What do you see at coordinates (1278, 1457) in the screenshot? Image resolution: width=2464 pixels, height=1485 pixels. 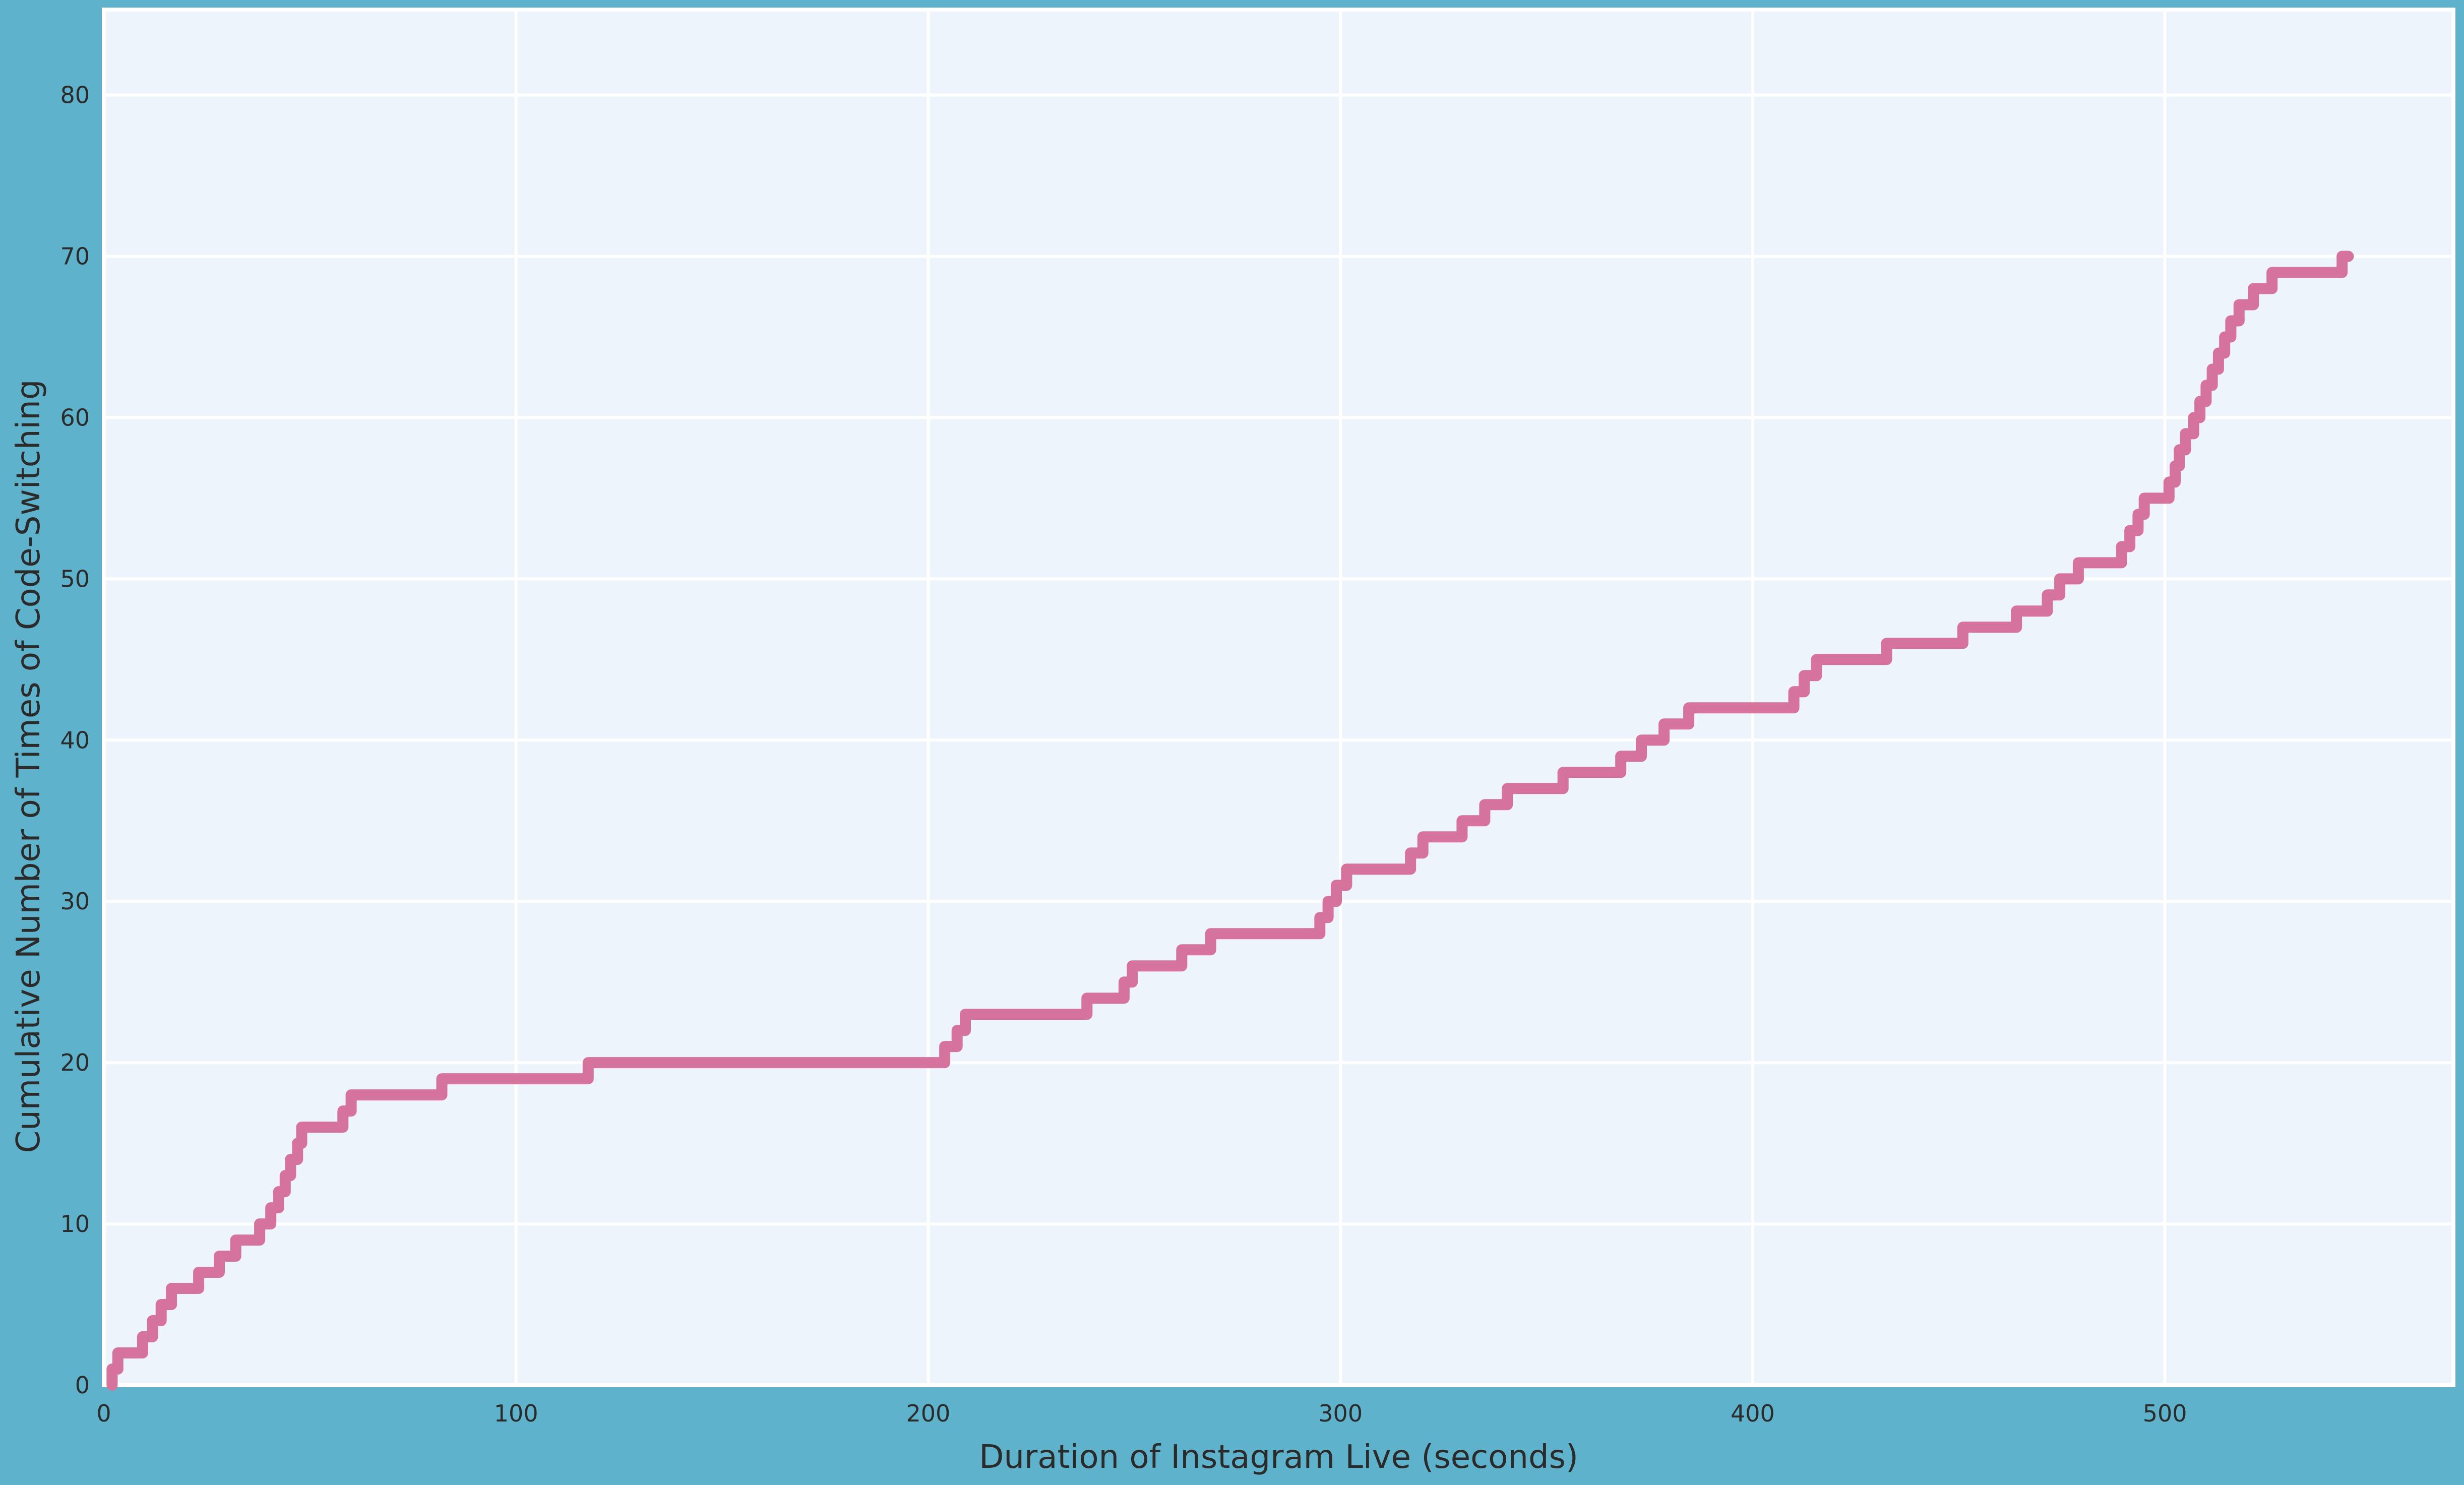 I see `x-axis-title: Duration of Instagram Live (seconds)` at bounding box center [1278, 1457].